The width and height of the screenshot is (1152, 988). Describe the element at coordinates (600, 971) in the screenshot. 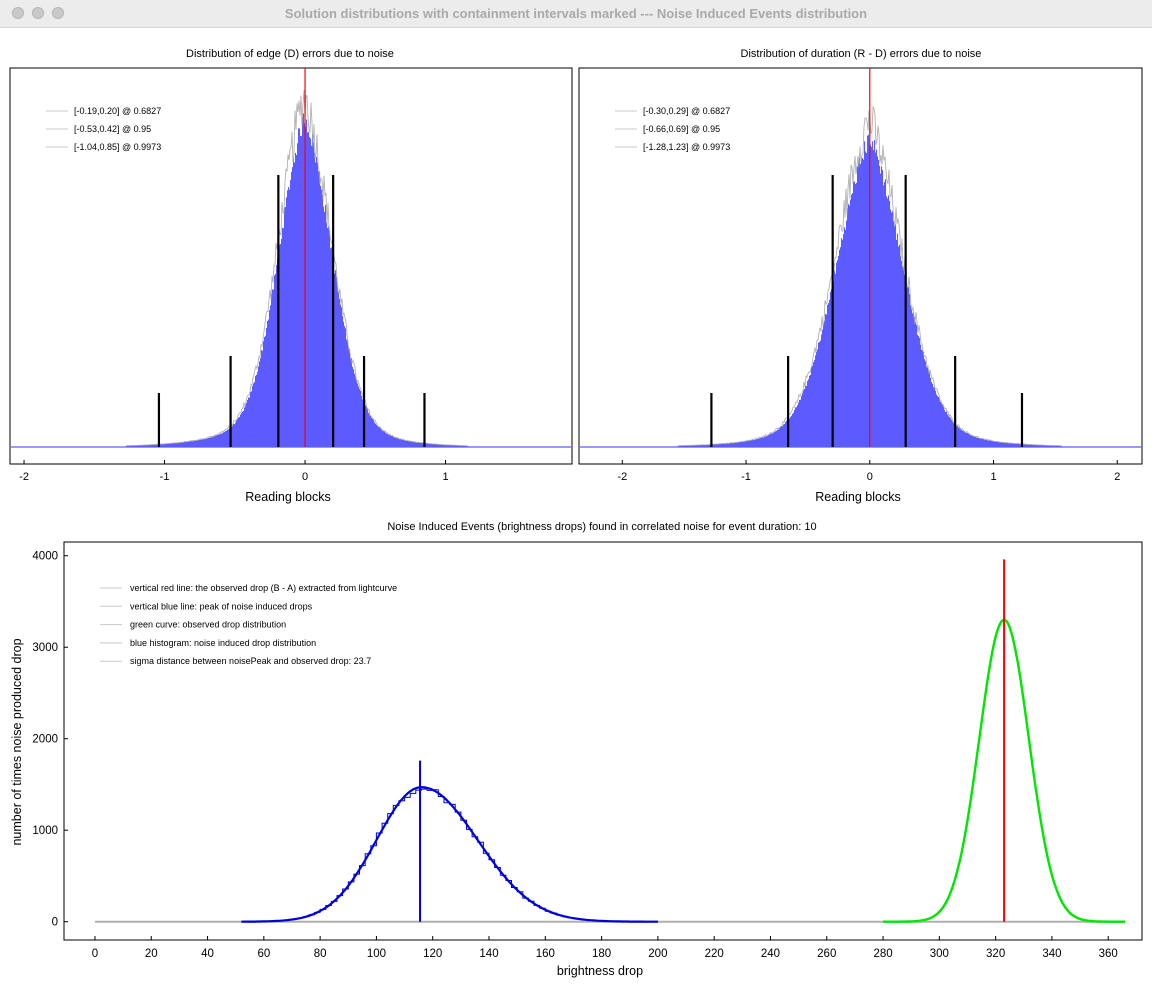

I see `x-axis-label: brightness drop` at that location.